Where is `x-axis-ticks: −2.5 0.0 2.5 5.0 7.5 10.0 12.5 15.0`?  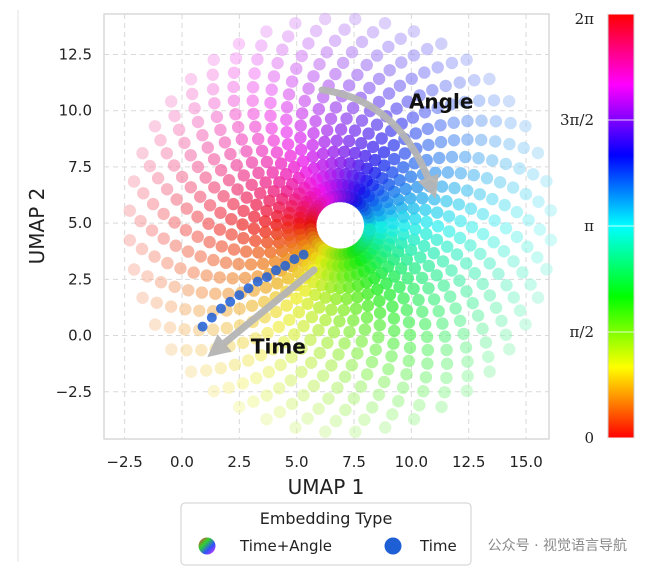
x-axis-ticks: −2.5 0.0 2.5 5.0 7.5 10.0 12.5 15.0 is located at coordinates (324, 462).